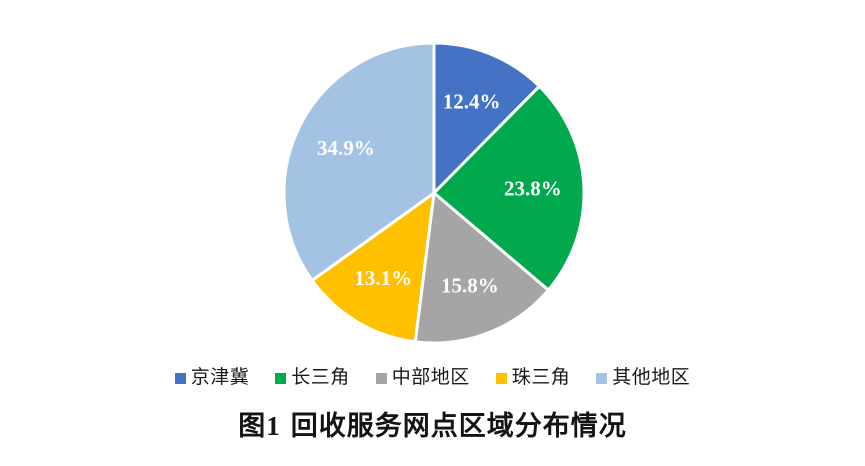  What do you see at coordinates (470, 285) in the screenshot?
I see `pie-slice-label-3: 15.8%` at bounding box center [470, 285].